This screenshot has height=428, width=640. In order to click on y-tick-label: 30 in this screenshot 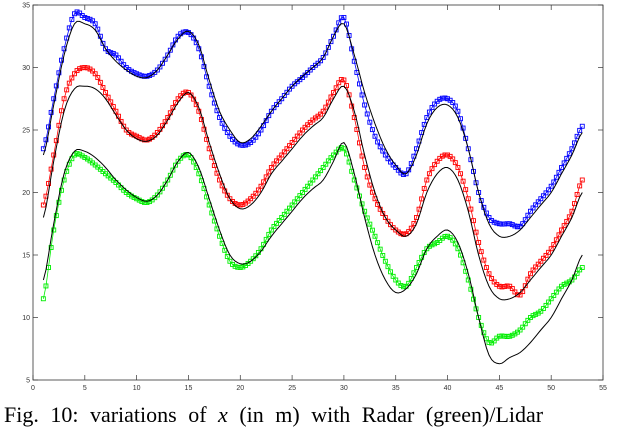, I will do `click(26, 68)`.